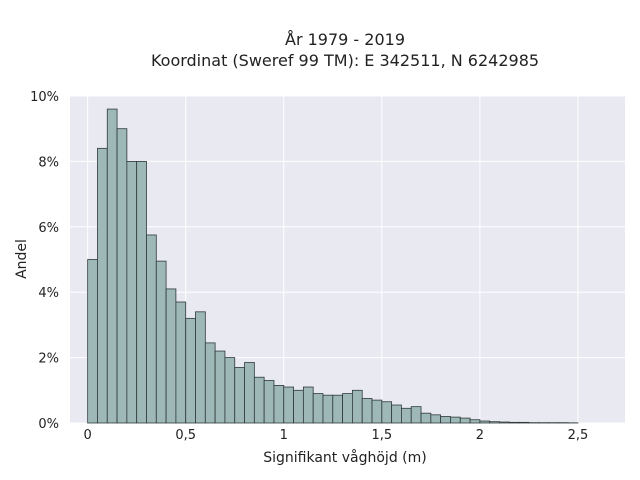 Image resolution: width=640 pixels, height=480 pixels. I want to click on x-tick-label: 1,5, so click(381, 435).